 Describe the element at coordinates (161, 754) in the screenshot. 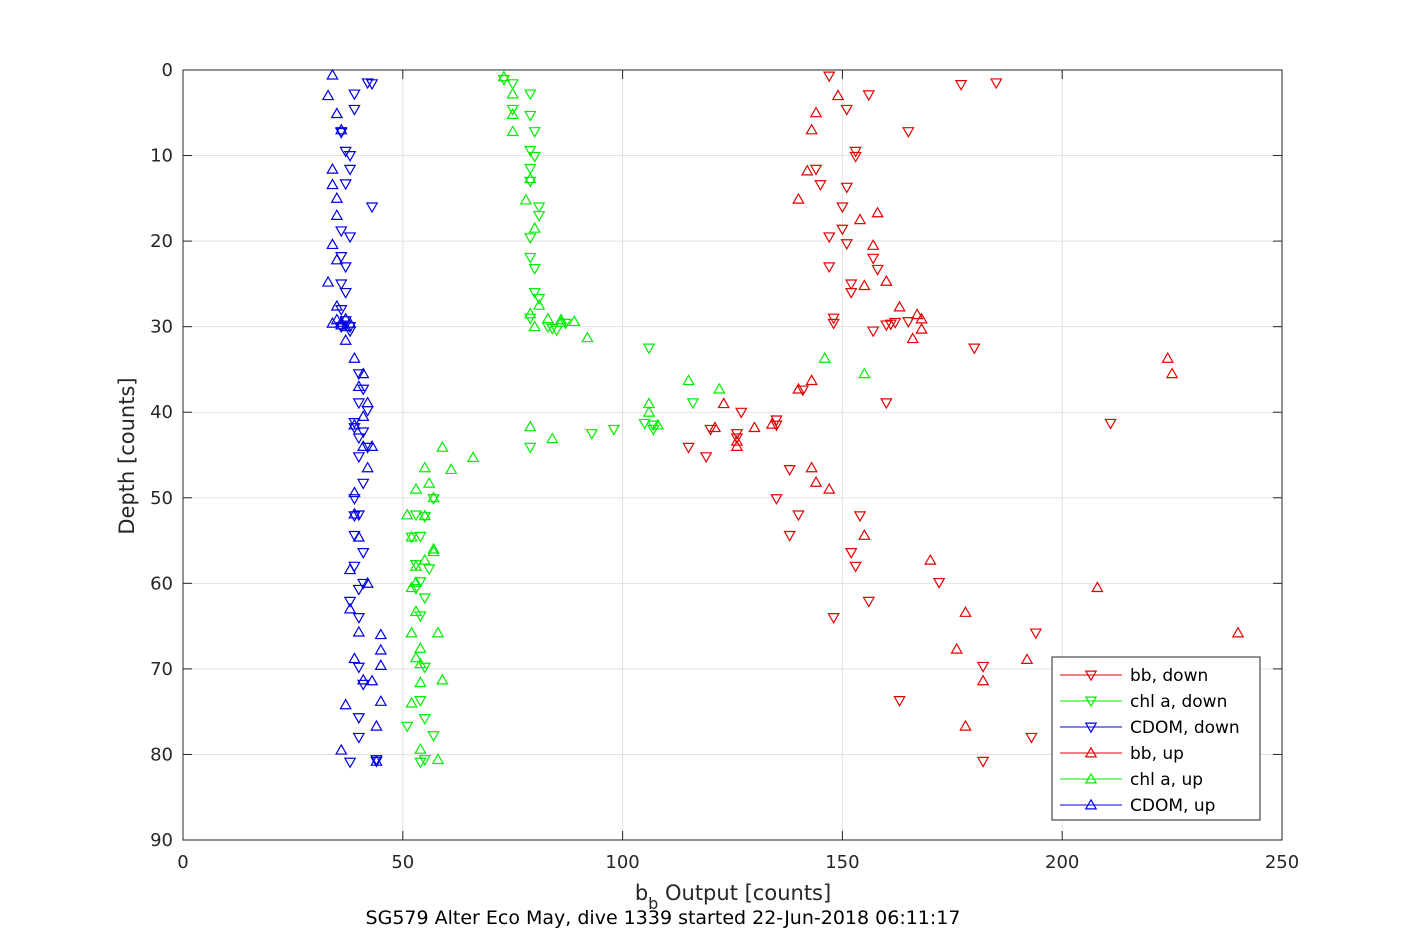

I see `y-tick-label: 80` at that location.